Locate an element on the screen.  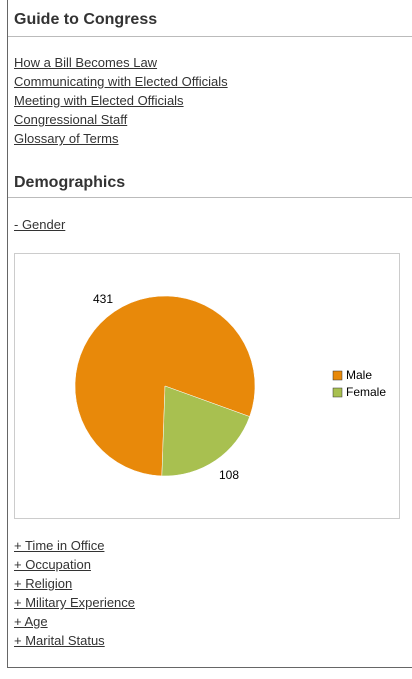
legend-label: Male is located at coordinates (359, 375).